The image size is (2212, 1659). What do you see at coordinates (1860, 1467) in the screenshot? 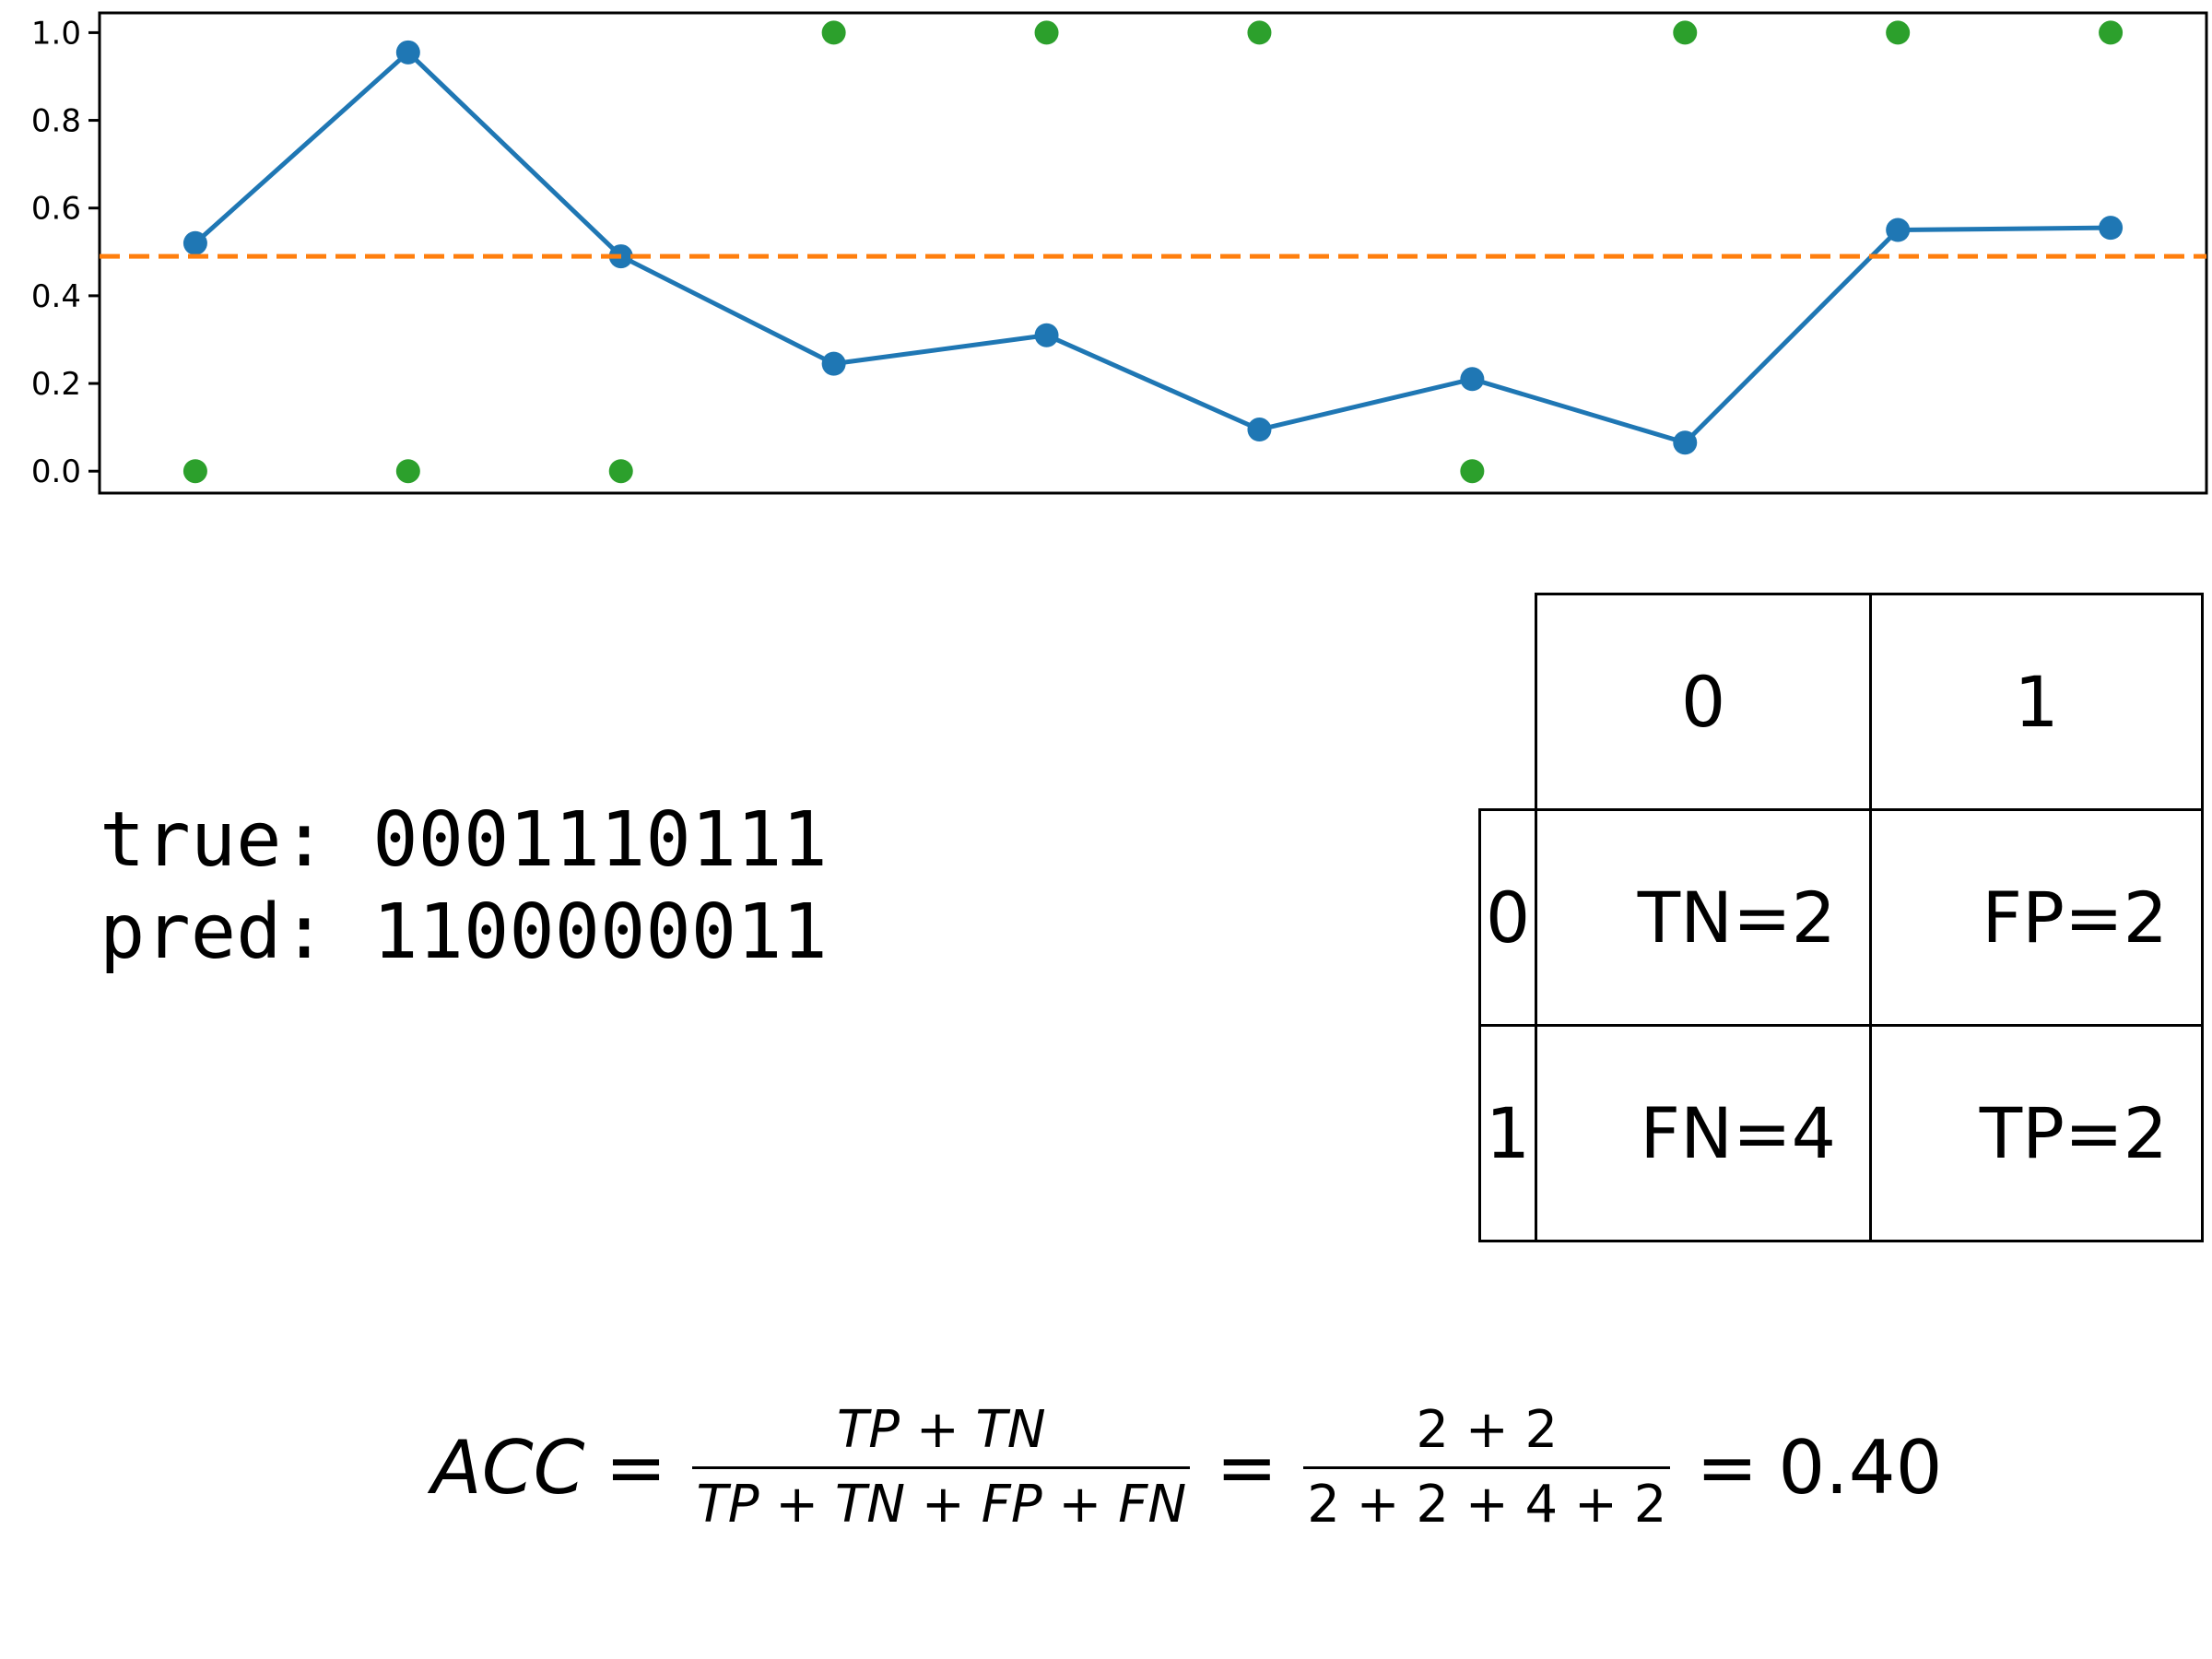
I see `formula-result: 0.40` at bounding box center [1860, 1467].